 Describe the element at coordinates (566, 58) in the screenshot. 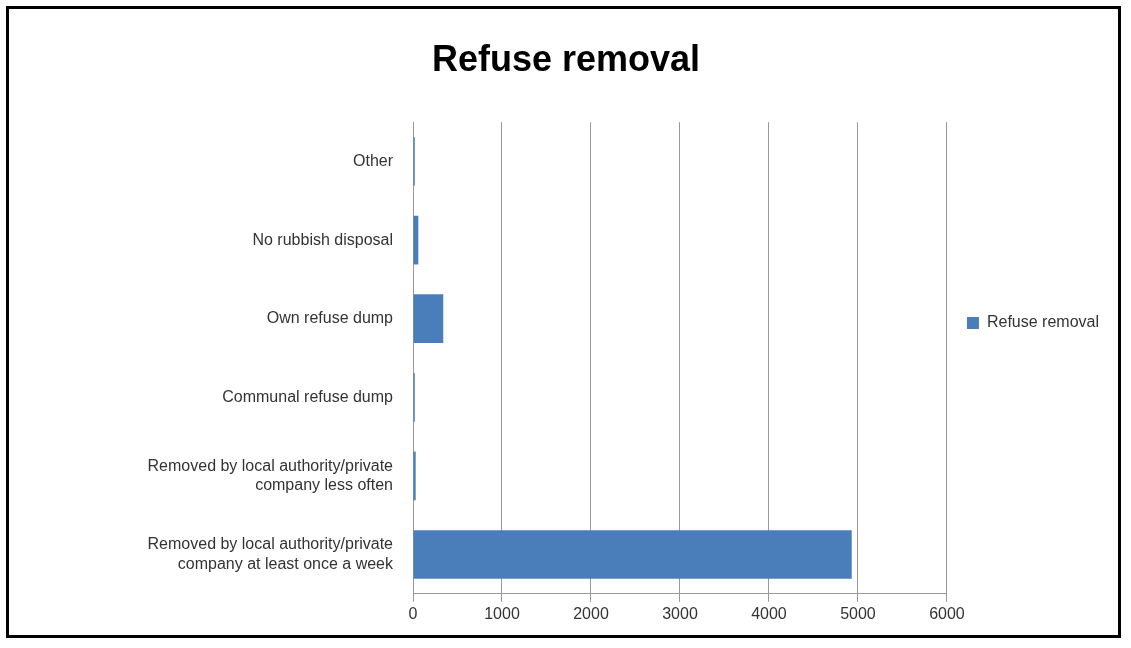

I see `chart-title: Refuse removal` at that location.